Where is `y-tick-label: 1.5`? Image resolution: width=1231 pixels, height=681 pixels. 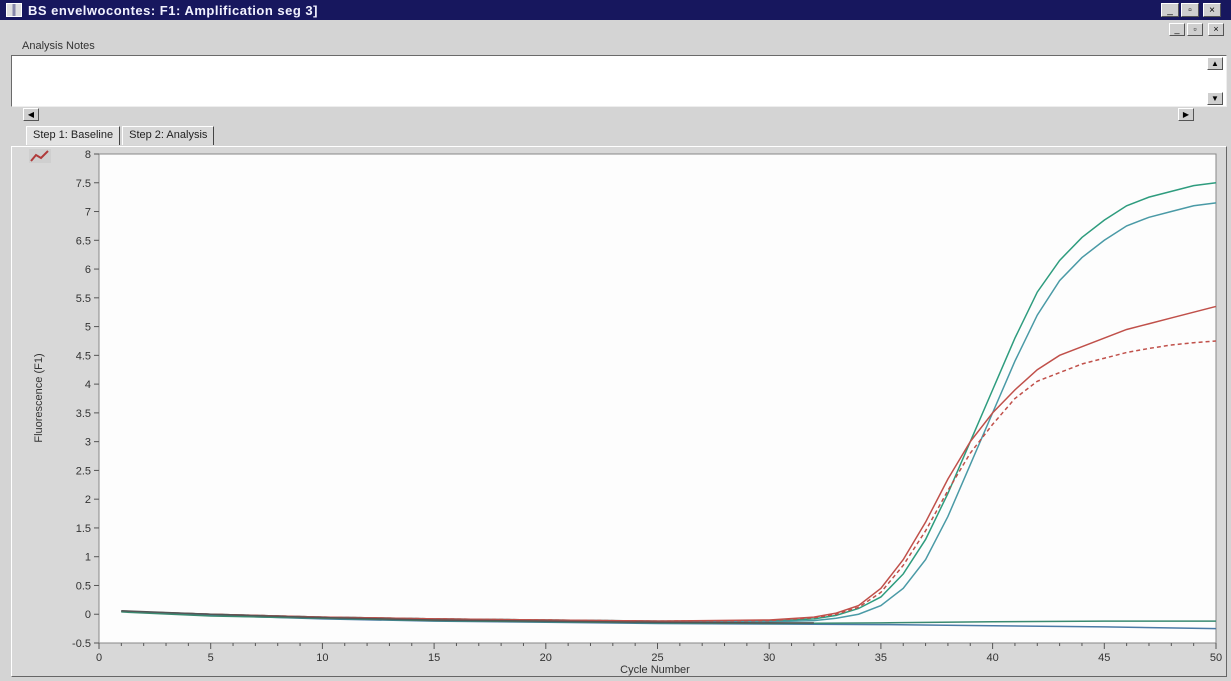
y-tick-label: 1.5 is located at coordinates (83, 529).